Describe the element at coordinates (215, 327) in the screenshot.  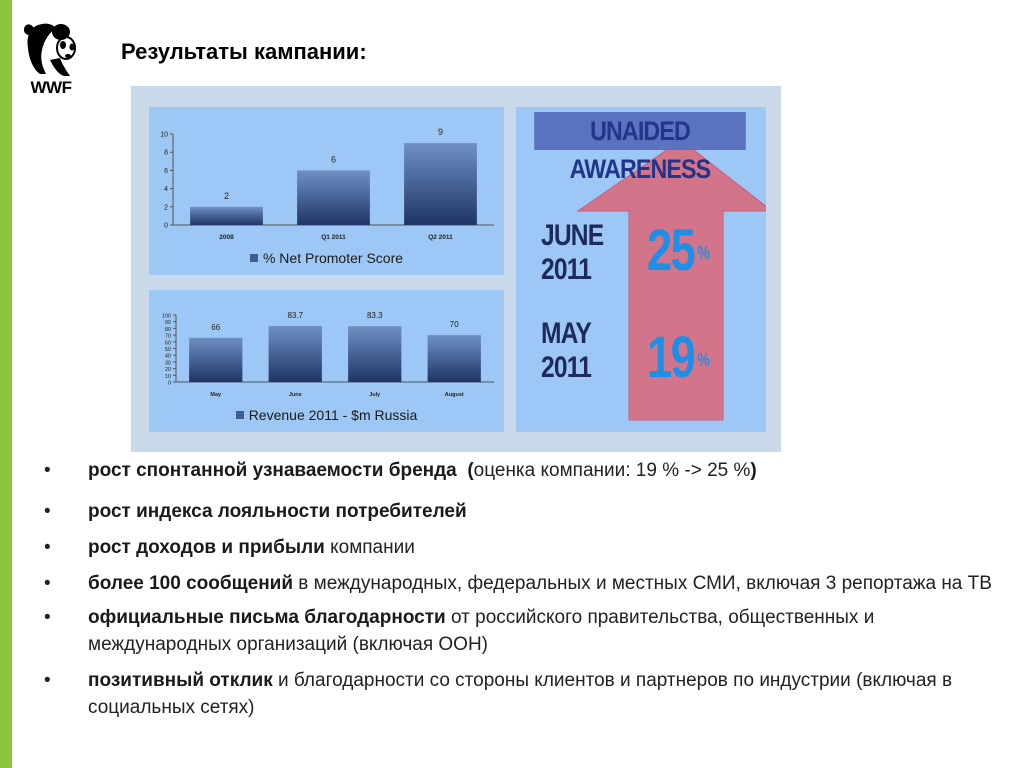
I see `data-label: 66` at that location.